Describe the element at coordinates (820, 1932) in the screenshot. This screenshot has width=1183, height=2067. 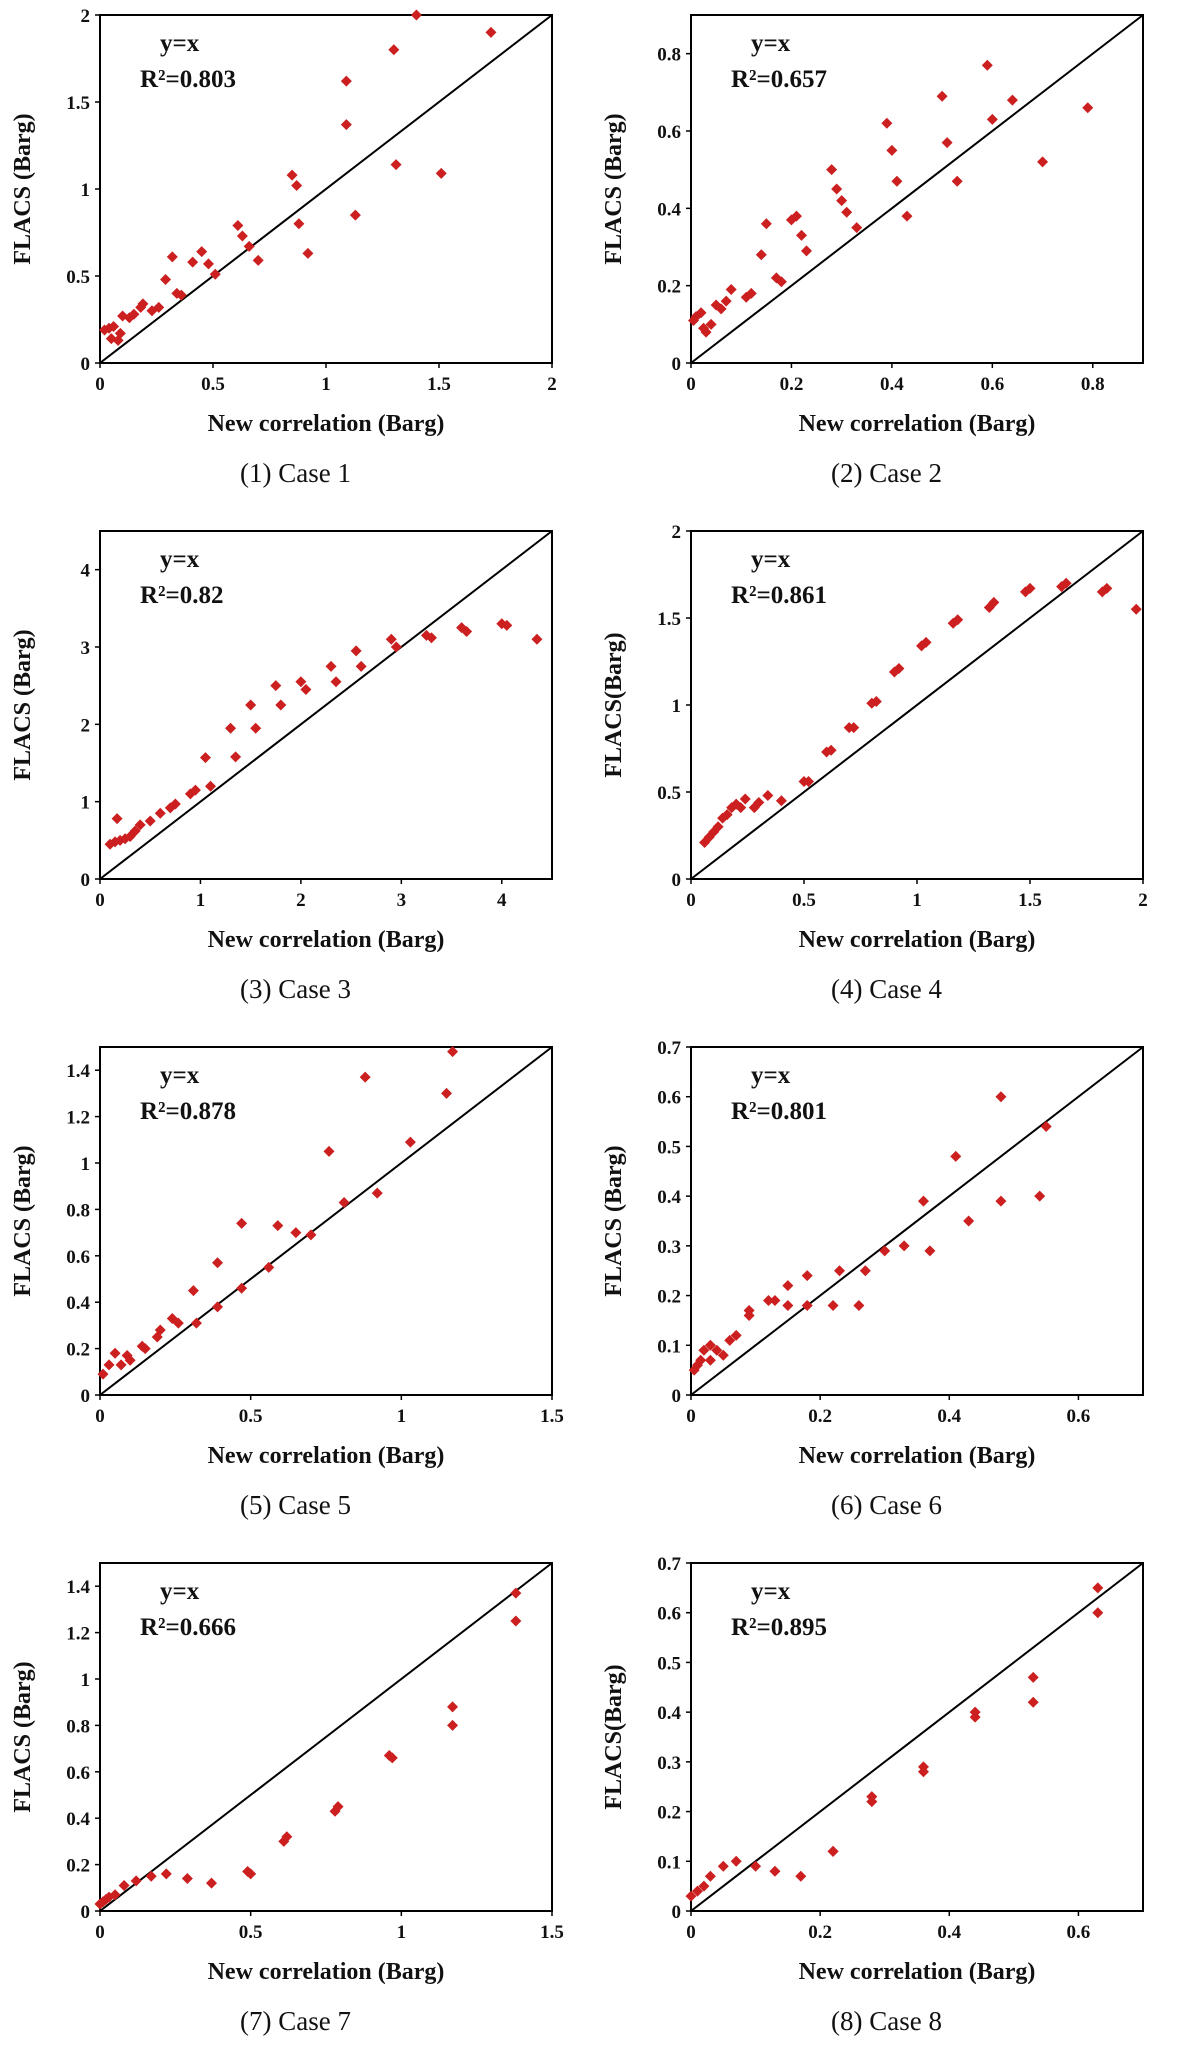
I see `x-tick-label: 0.2` at that location.